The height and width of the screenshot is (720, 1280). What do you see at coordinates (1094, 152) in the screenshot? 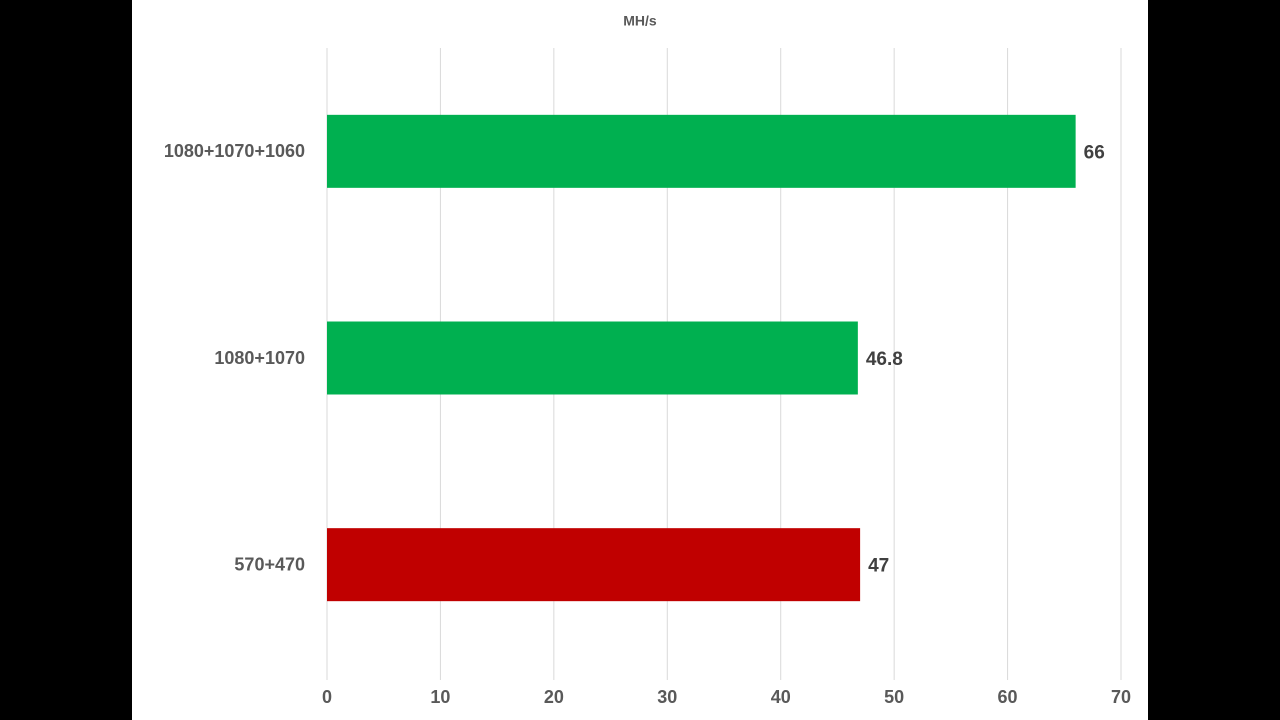
I see `data-label: 66` at bounding box center [1094, 152].